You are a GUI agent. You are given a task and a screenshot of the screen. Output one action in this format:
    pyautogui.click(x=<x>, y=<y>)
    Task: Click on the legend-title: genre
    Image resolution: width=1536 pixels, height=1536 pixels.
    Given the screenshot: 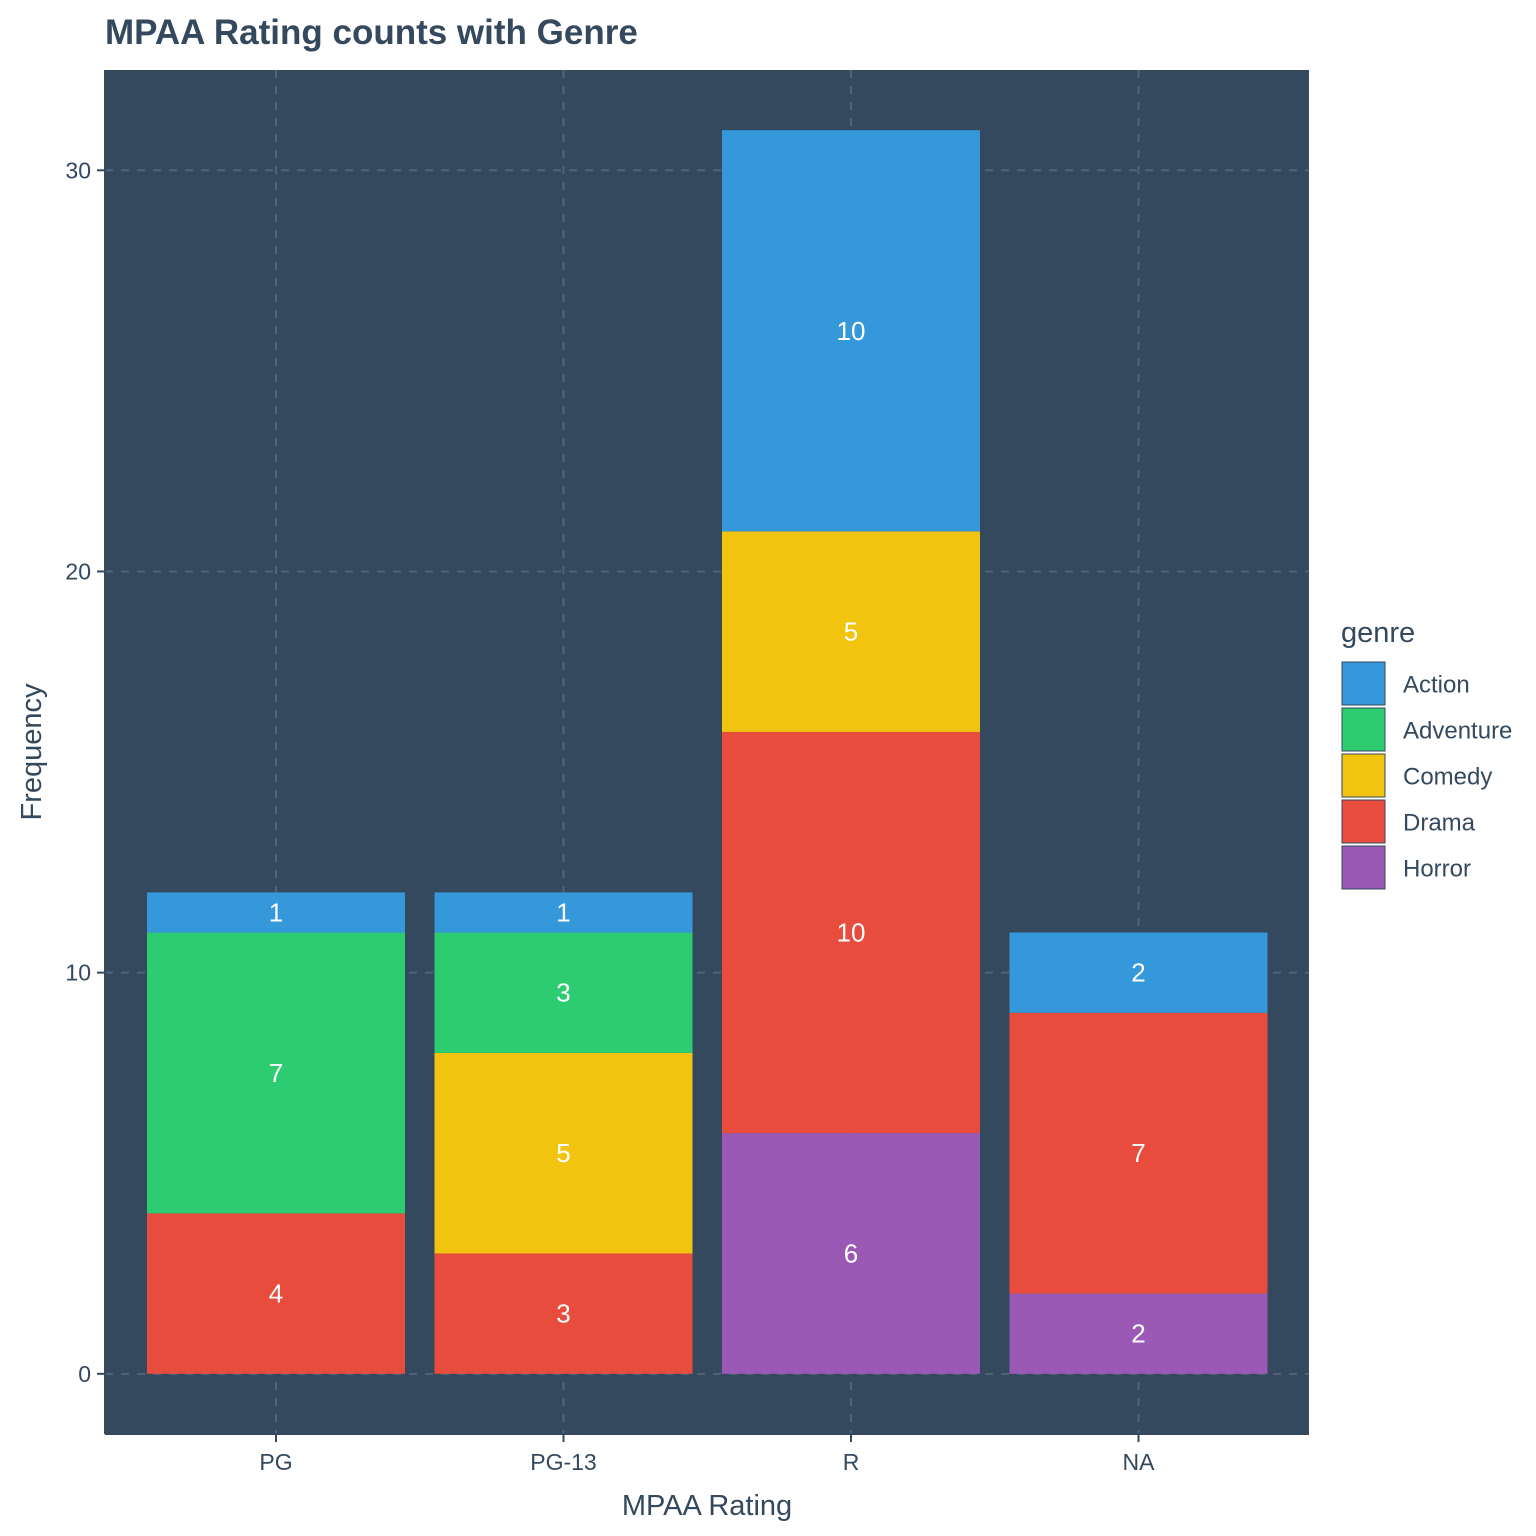 What is the action you would take?
    pyautogui.click(x=1378, y=633)
    